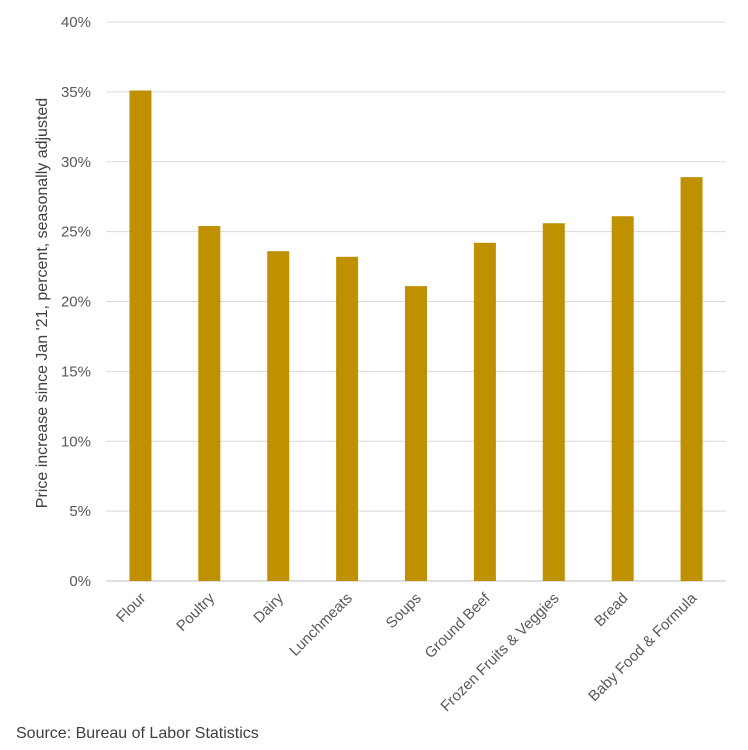  Describe the element at coordinates (484, 411) in the screenshot. I see `bar-ground-beef` at that location.